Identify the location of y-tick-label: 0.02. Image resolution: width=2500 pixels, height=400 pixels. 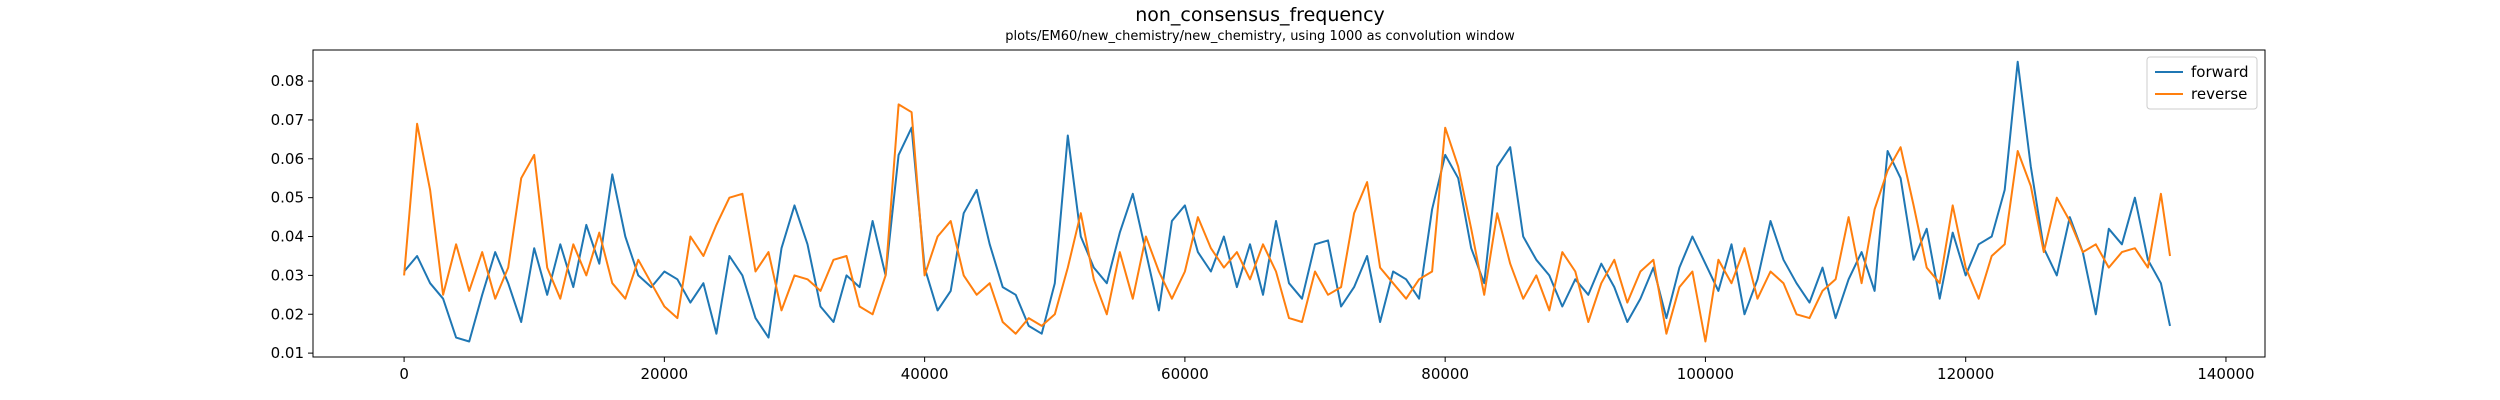
(287, 314).